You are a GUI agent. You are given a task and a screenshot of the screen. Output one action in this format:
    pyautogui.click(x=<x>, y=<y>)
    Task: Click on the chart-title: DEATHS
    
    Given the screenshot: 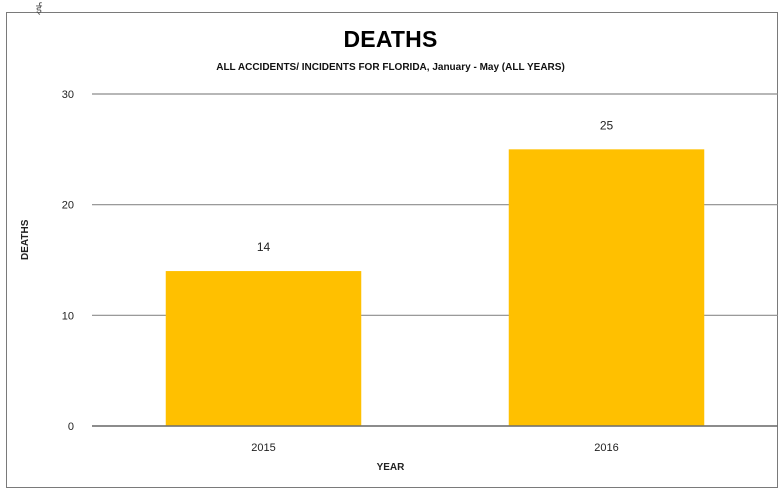 What is the action you would take?
    pyautogui.click(x=390, y=39)
    